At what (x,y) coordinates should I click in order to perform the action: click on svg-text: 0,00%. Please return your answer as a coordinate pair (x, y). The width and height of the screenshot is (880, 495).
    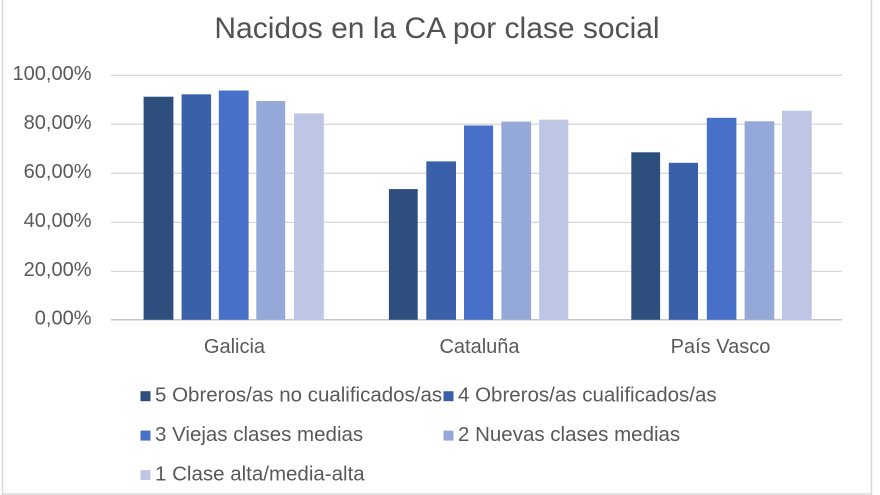
    Looking at the image, I should click on (63, 319).